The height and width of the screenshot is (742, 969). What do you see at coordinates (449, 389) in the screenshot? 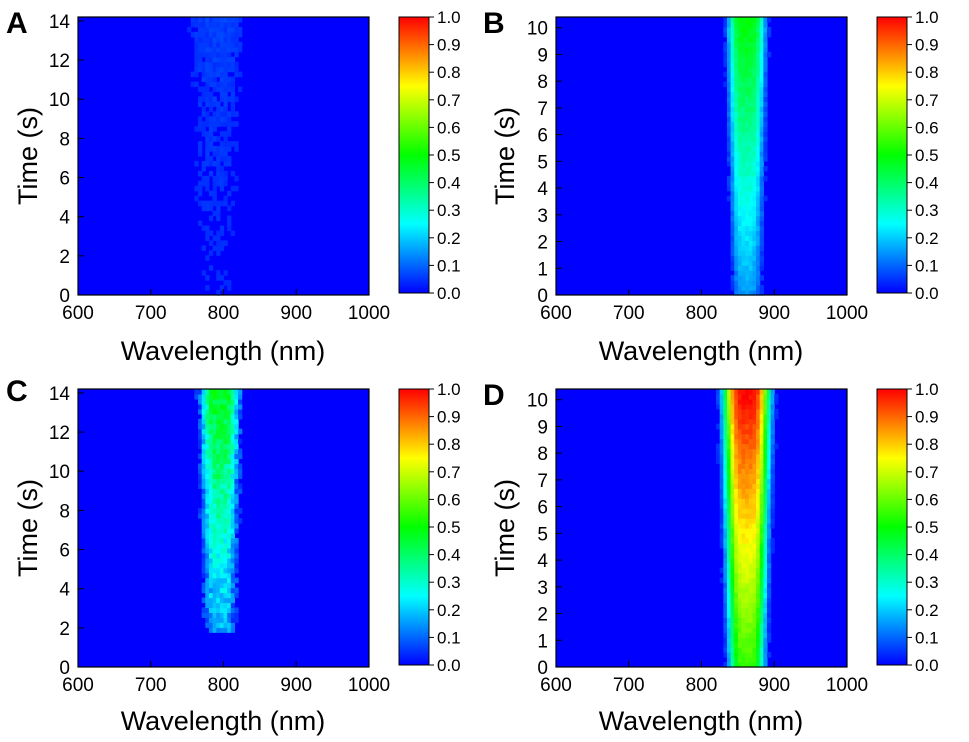
I see `colorbar-tick-label: 1.0` at bounding box center [449, 389].